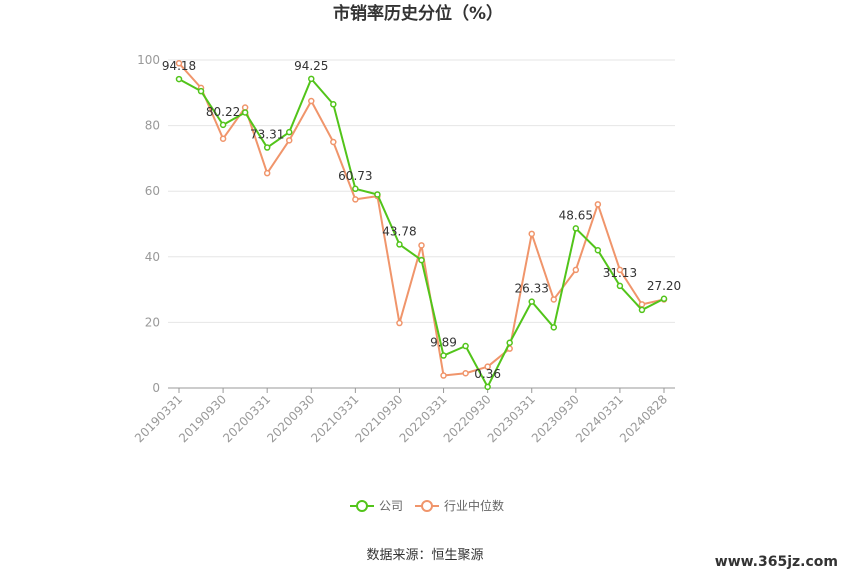 This screenshot has height=575, width=850. Describe the element at coordinates (152, 191) in the screenshot. I see `y-tick-label: 60` at that location.